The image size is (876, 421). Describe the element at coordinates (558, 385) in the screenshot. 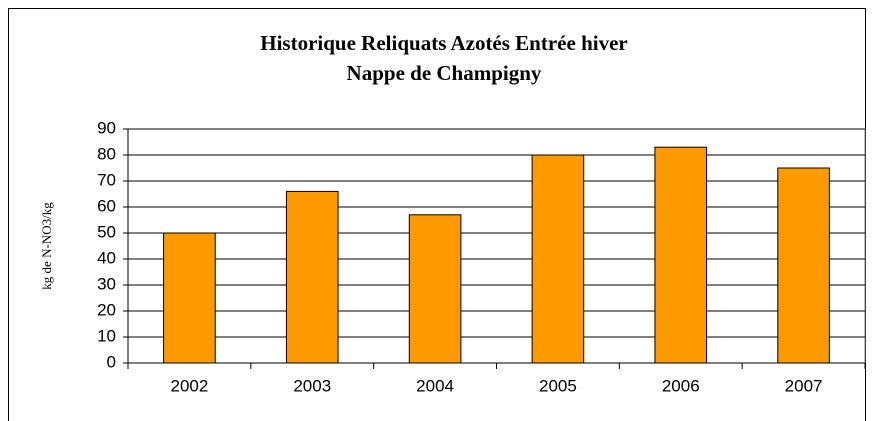

I see `x-tick-label: 2005` at that location.